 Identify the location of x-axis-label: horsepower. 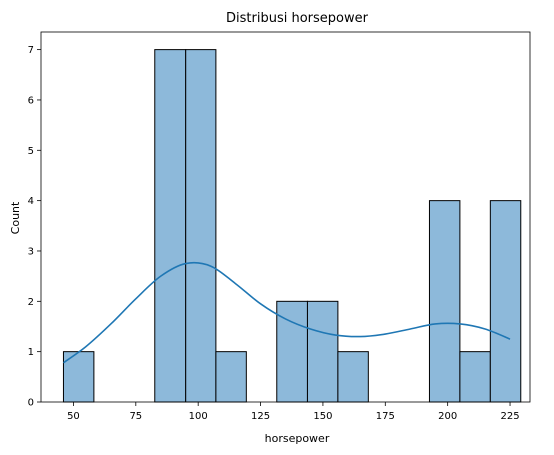
(297, 438).